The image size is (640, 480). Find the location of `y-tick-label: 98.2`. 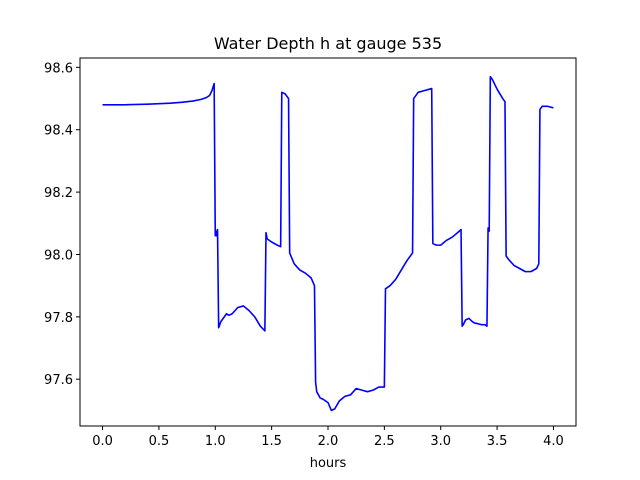

y-tick-label: 98.2 is located at coordinates (58, 193).